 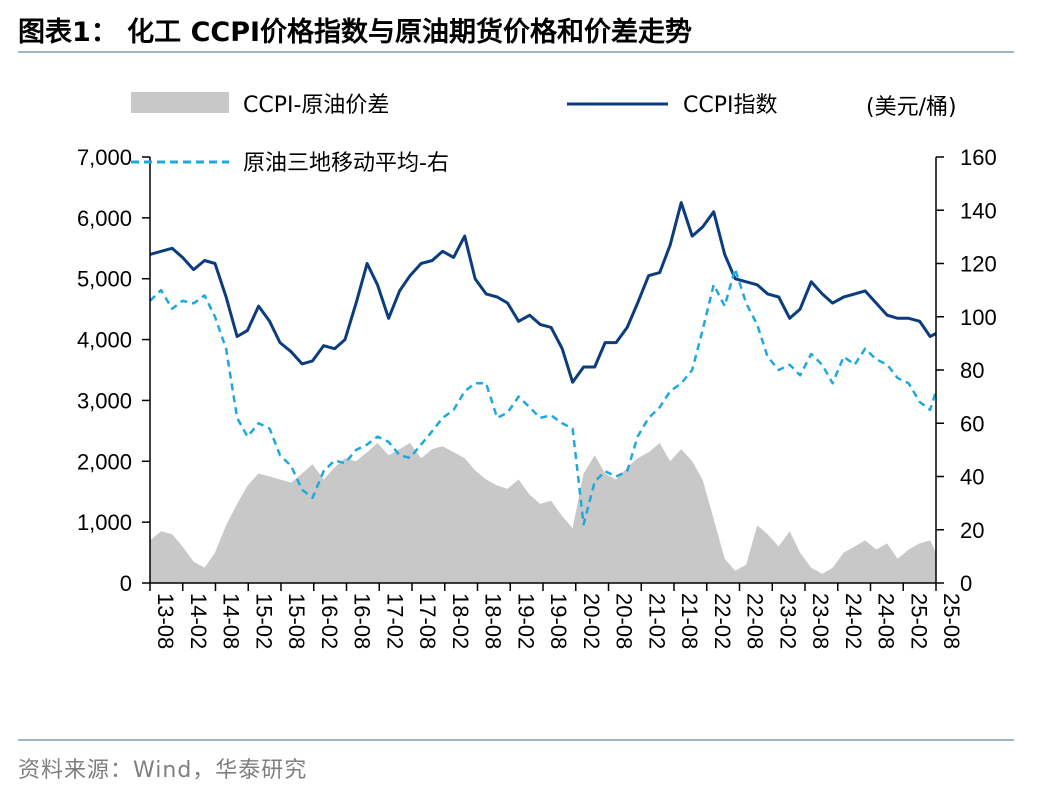 I want to click on footer-divider, so click(x=516, y=740).